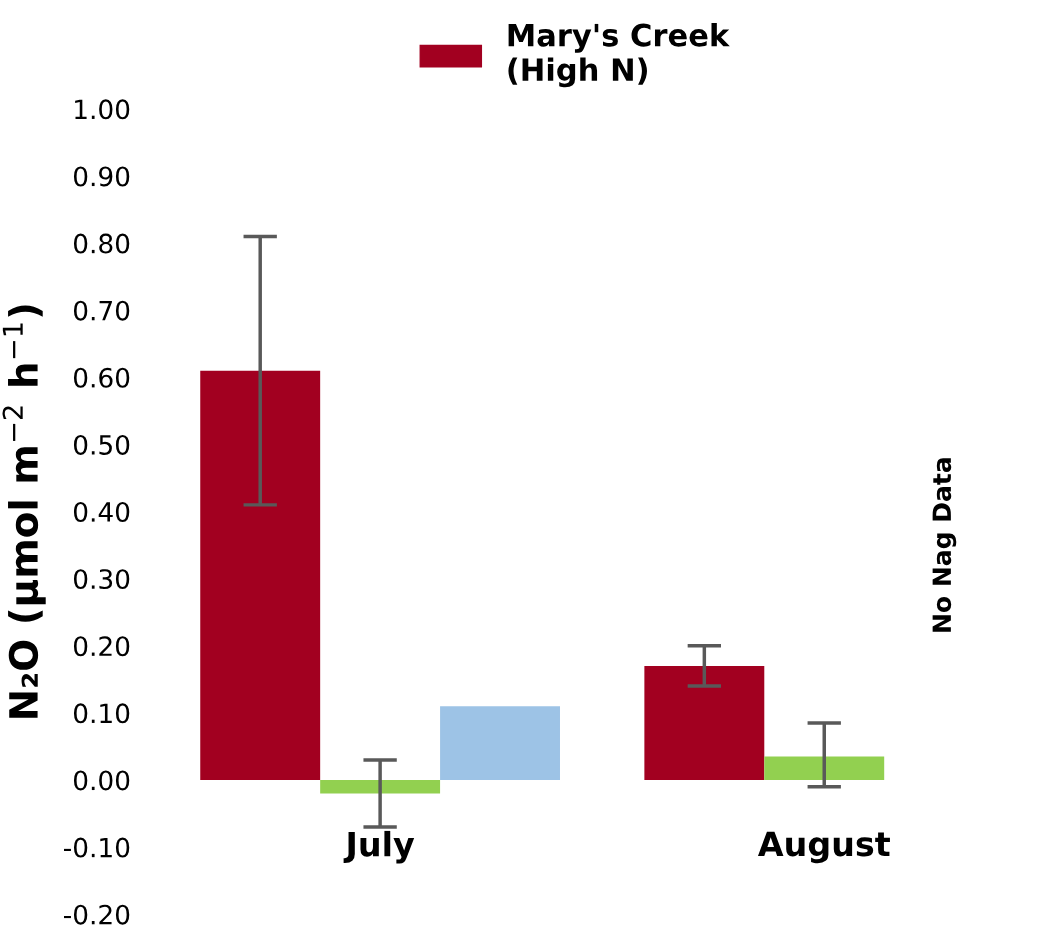 This screenshot has height=931, width=1045. Describe the element at coordinates (101, 713) in the screenshot. I see `y-tick-label: 0.10` at that location.